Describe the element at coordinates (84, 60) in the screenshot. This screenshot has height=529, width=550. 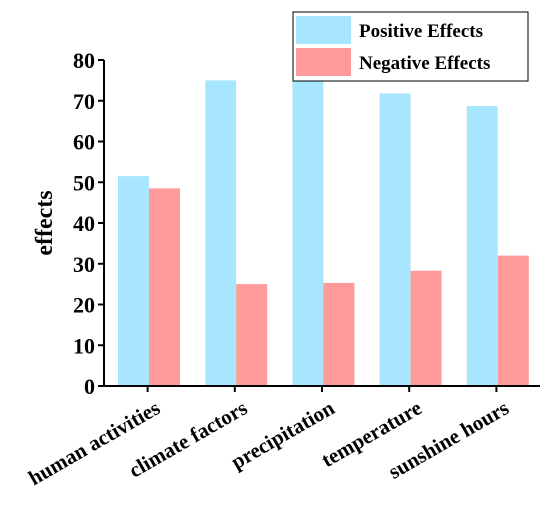
I see `y-tick-label: 80` at that location.